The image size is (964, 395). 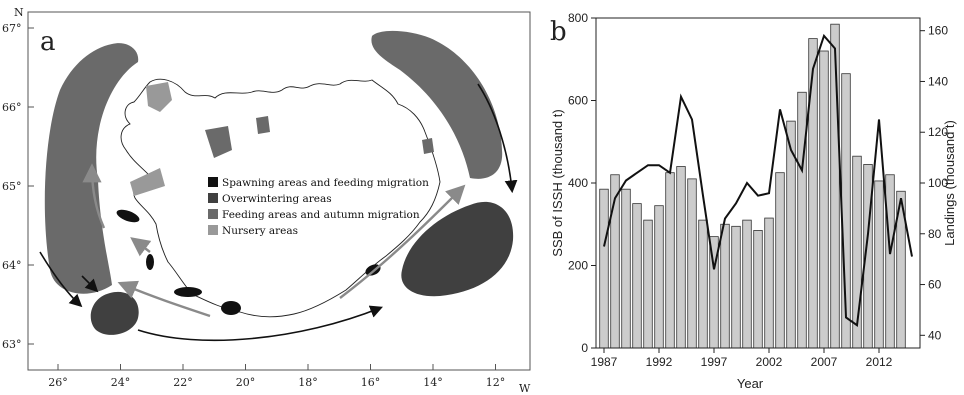 I want to click on longitude-tick-label: 16°, so click(x=371, y=382).